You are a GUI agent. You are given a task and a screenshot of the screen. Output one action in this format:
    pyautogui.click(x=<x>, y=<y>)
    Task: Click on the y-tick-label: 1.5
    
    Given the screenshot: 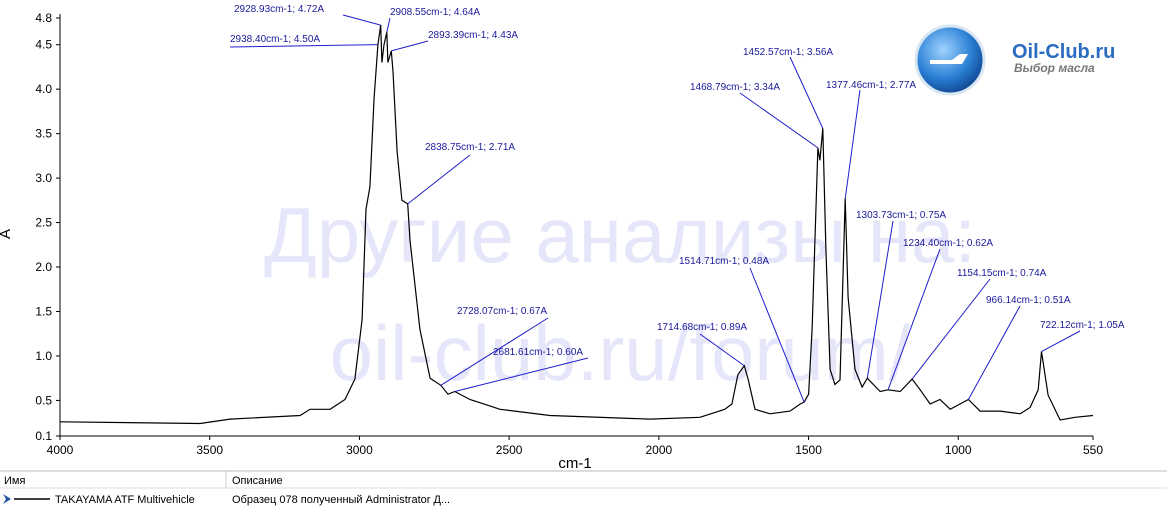 What is the action you would take?
    pyautogui.click(x=43, y=311)
    